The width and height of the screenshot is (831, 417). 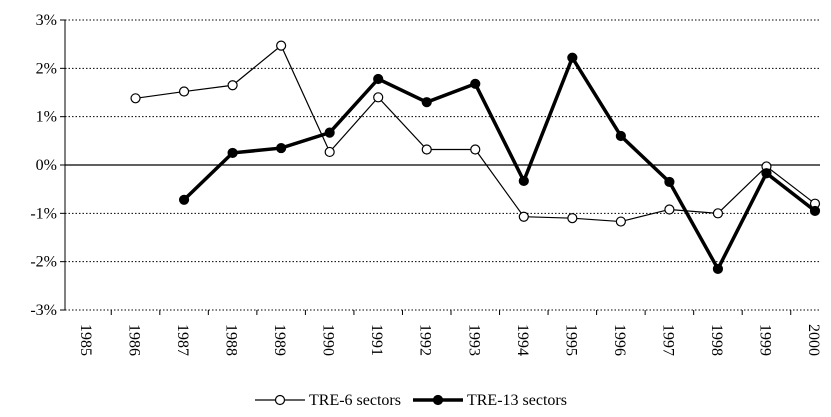 I want to click on legend-label: TRE-13 sectors, so click(x=517, y=400).